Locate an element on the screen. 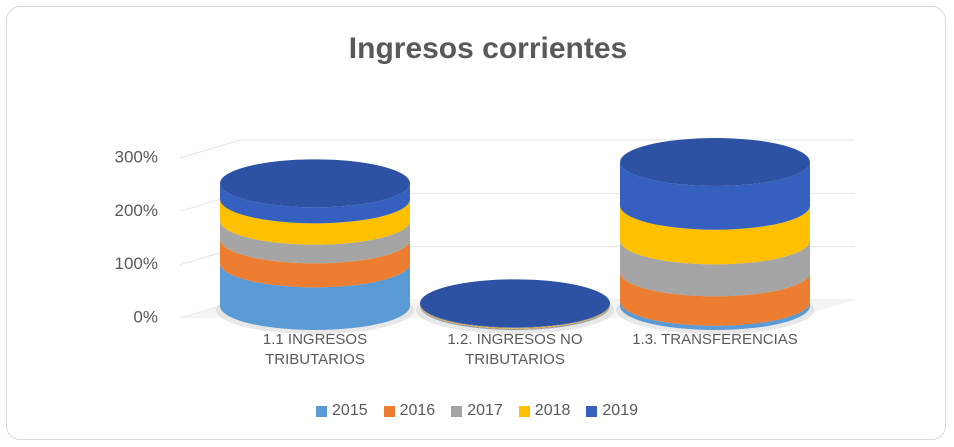 The height and width of the screenshot is (447, 954). legend-item: 2019 is located at coordinates (612, 411).